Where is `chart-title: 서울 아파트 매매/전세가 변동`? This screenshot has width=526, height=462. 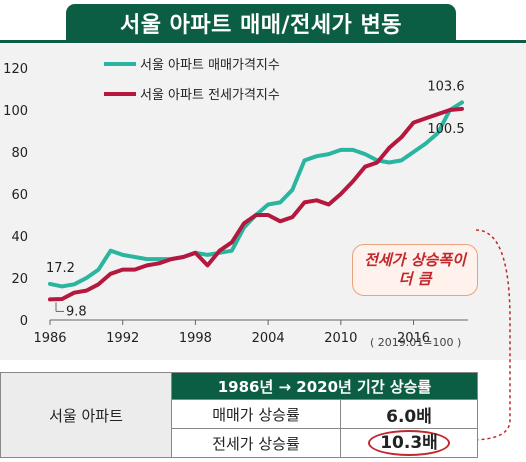 chart-title: 서울 아파트 매매/전세가 변동 is located at coordinates (261, 23).